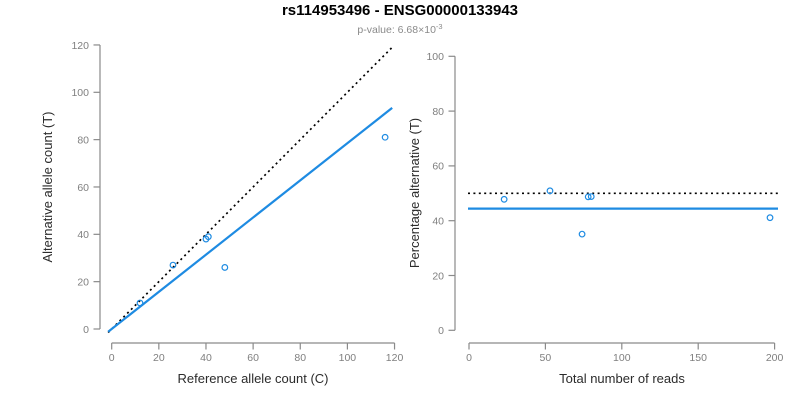 The height and width of the screenshot is (405, 800). What do you see at coordinates (206, 358) in the screenshot?
I see `x-tick-label: 40` at bounding box center [206, 358].